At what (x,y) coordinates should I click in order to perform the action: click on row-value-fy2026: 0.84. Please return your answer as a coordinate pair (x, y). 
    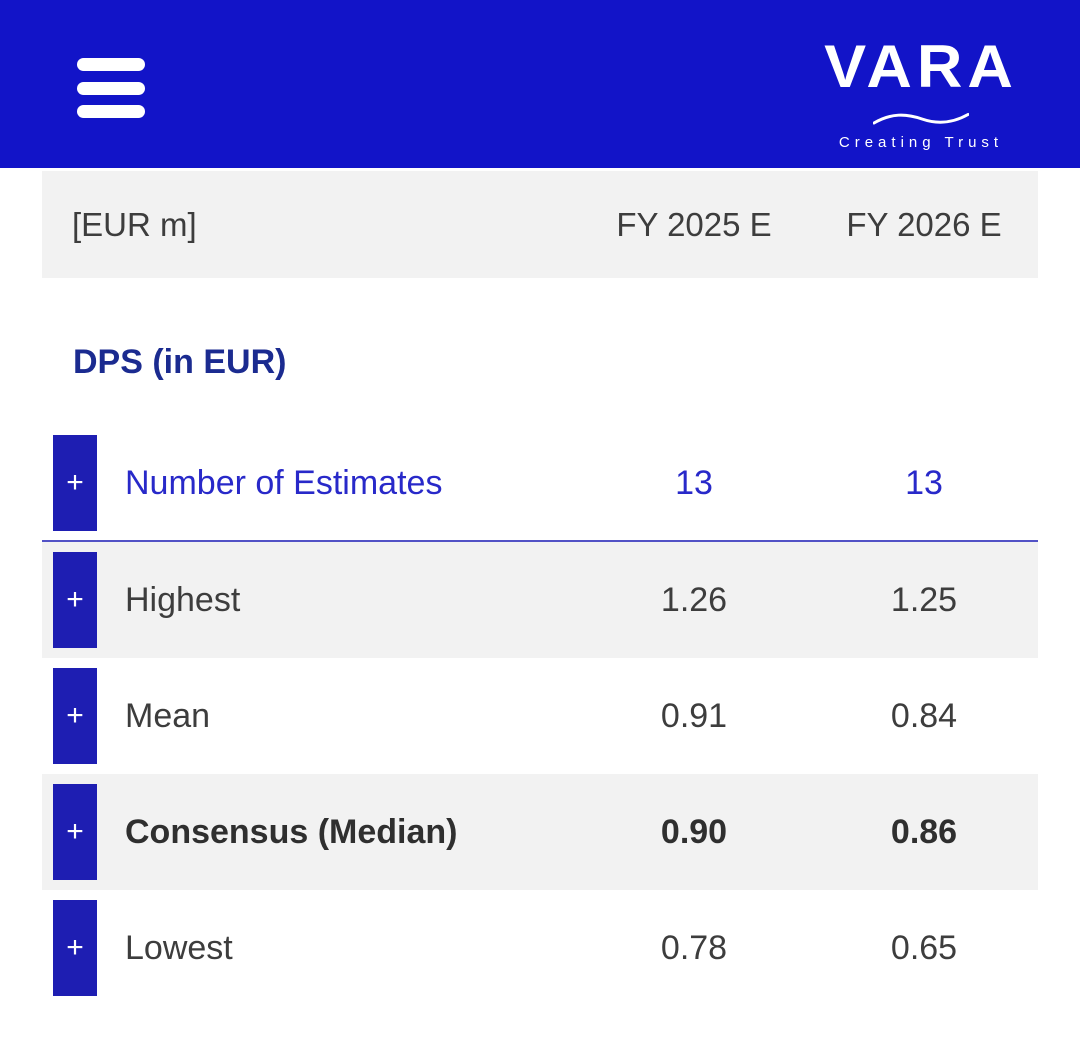
    Looking at the image, I should click on (924, 715).